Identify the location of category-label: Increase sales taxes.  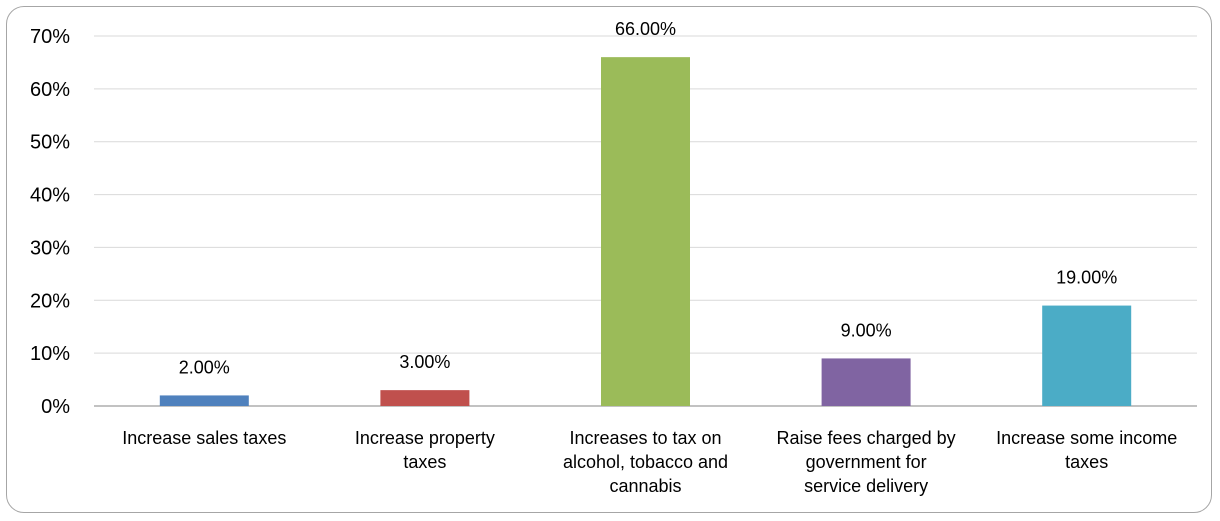
(204, 438).